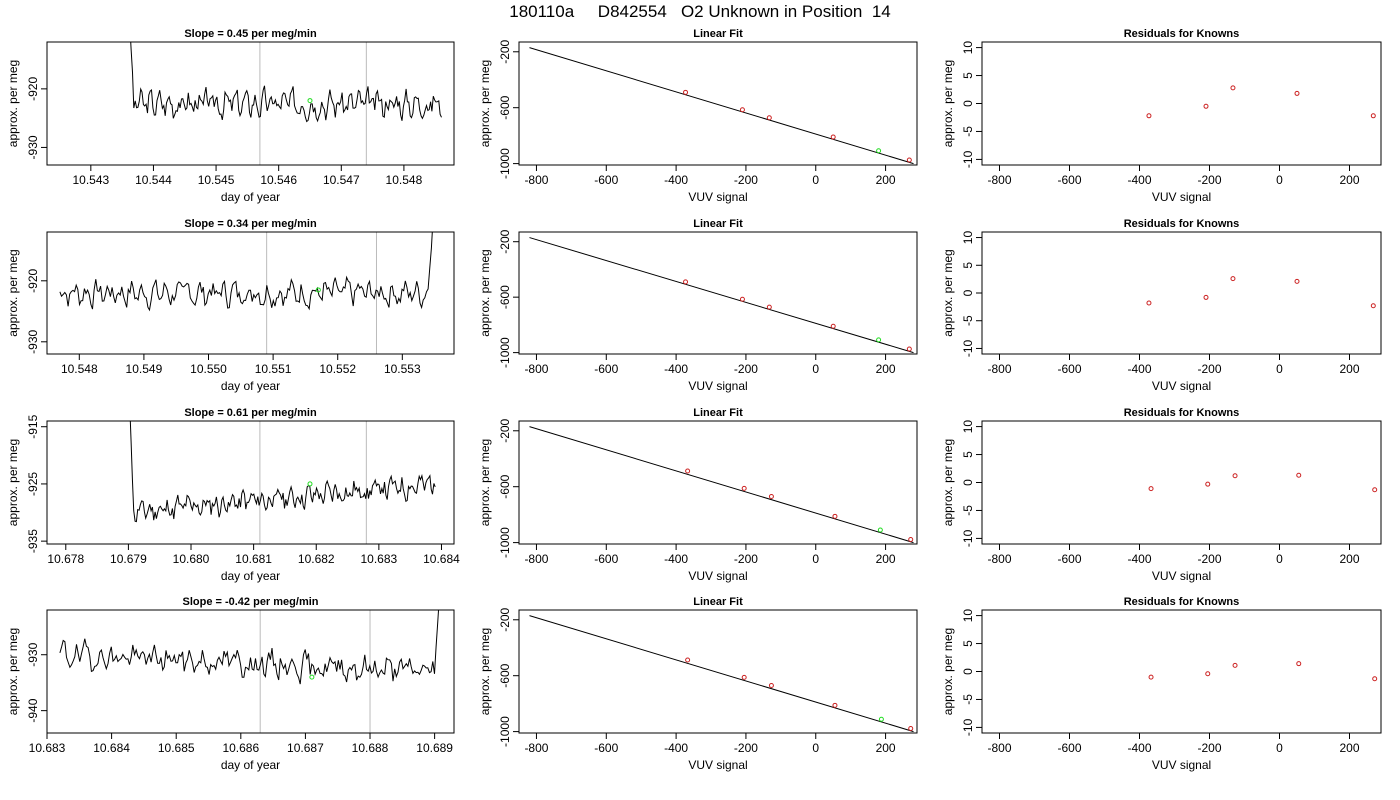 Image resolution: width=1400 pixels, height=800 pixels. Describe the element at coordinates (216, 180) in the screenshot. I see `x-tick-label: 10.545` at that location.